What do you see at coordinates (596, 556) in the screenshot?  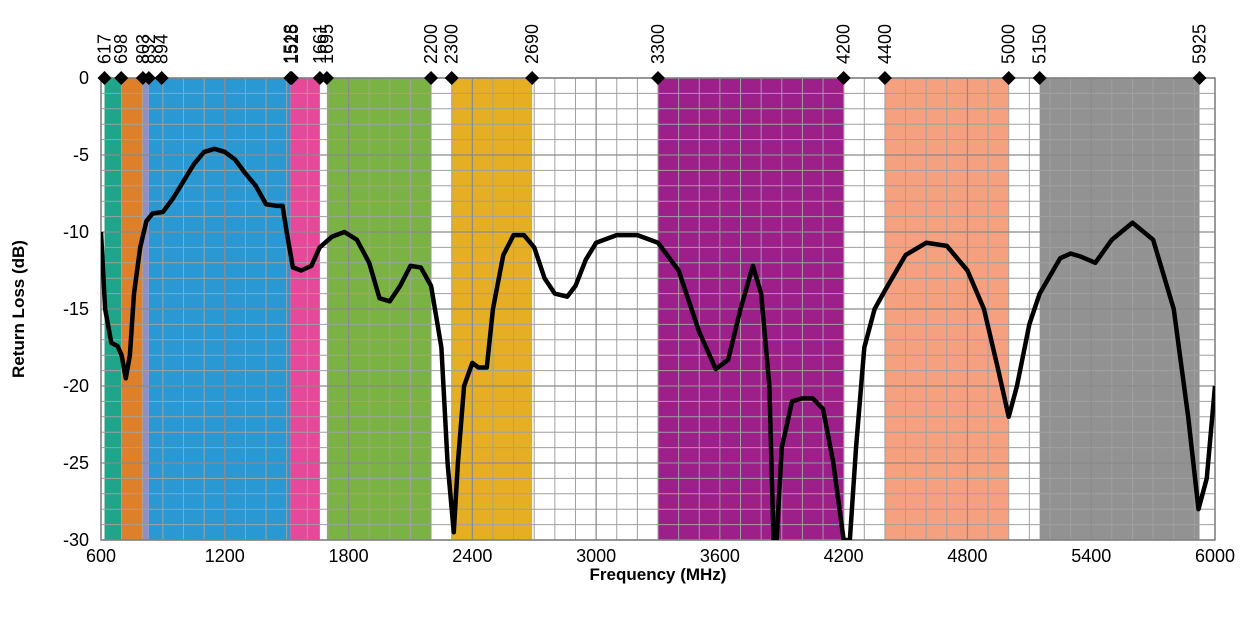 I see `x-tick-label: 3000` at bounding box center [596, 556].